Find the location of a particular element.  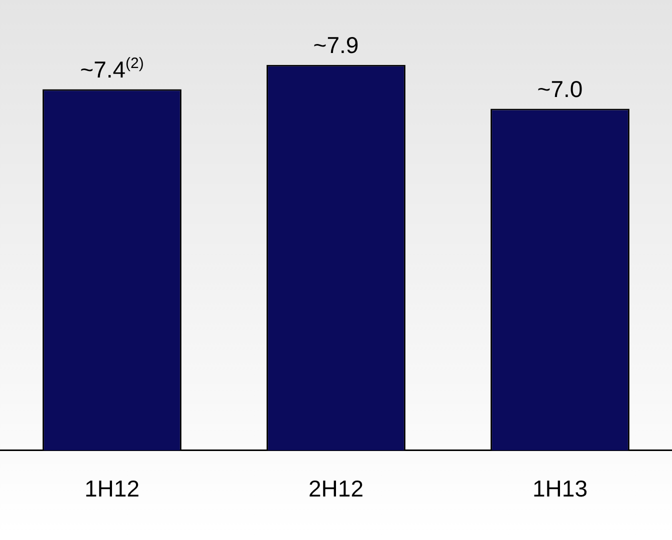

x-tick-label: 1H12 is located at coordinates (112, 489).